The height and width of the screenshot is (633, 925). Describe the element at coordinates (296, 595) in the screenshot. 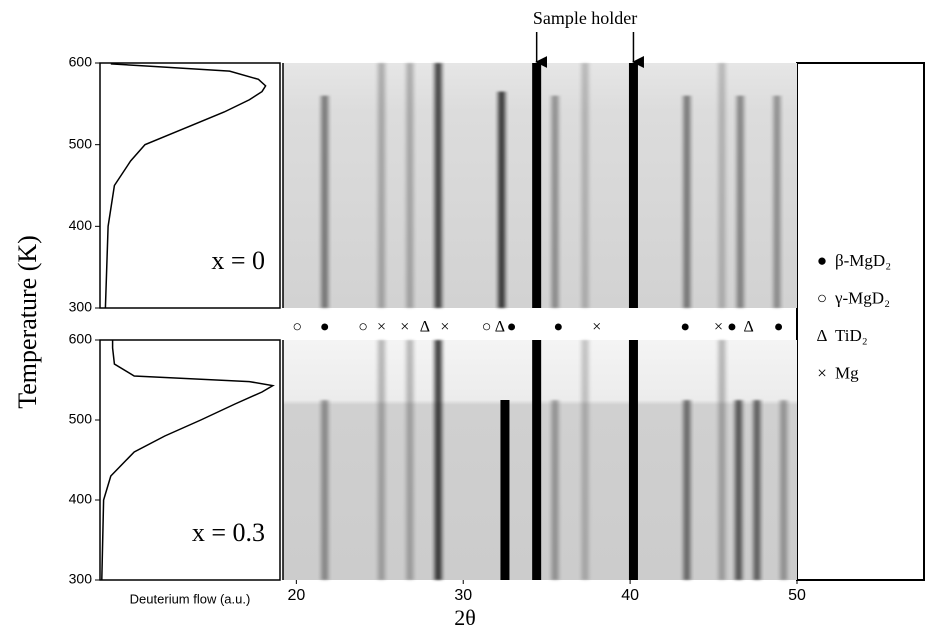

I see `x-tick-label: 20` at that location.